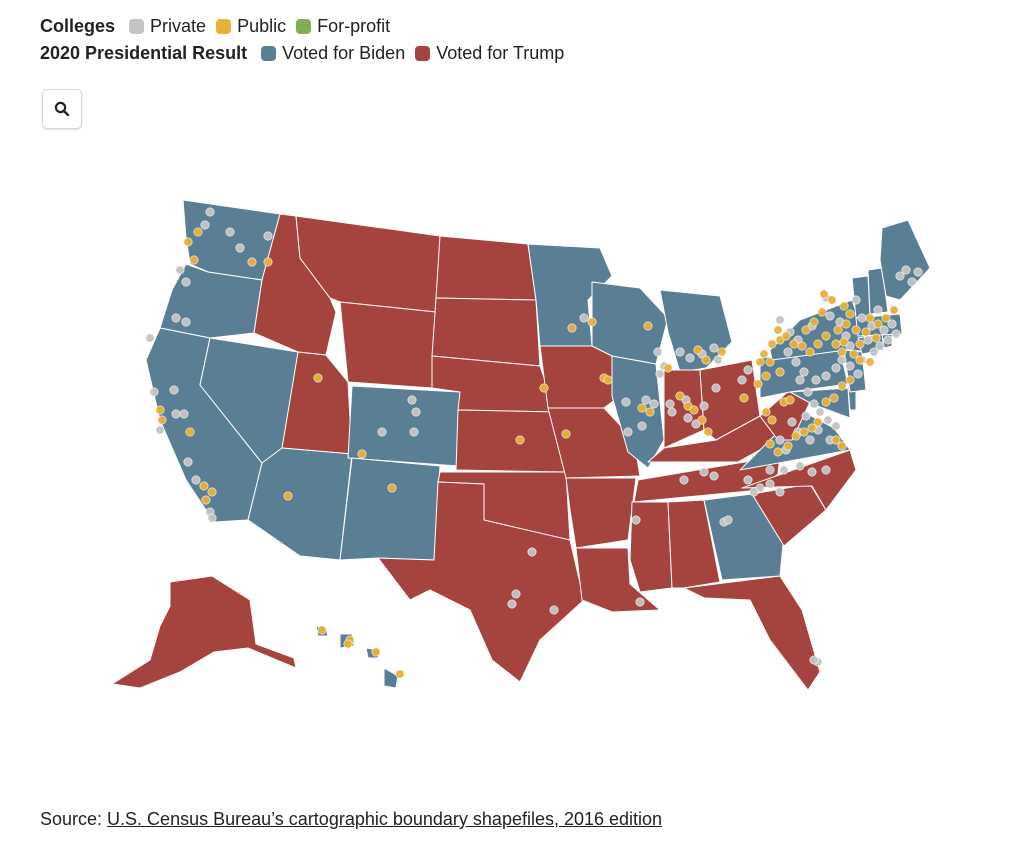  I want to click on state-wy, so click(388, 345).